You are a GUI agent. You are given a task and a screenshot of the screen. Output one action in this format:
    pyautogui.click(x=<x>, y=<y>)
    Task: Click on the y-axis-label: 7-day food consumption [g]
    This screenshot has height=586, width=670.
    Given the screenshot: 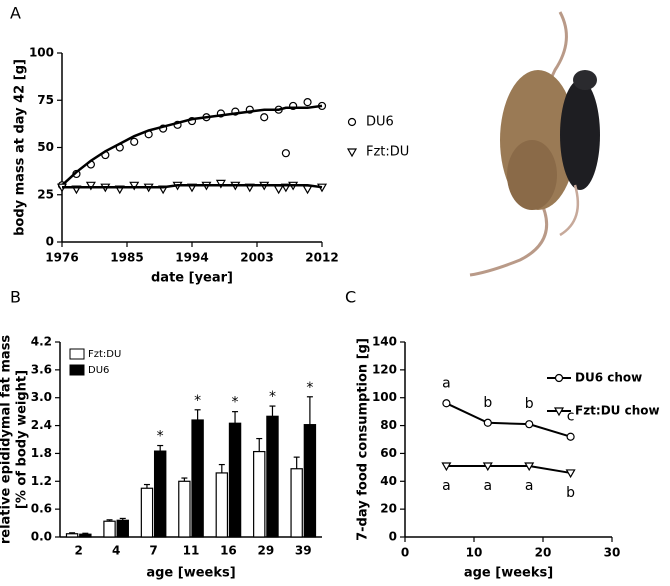 What is the action you would take?
    pyautogui.click(x=363, y=439)
    